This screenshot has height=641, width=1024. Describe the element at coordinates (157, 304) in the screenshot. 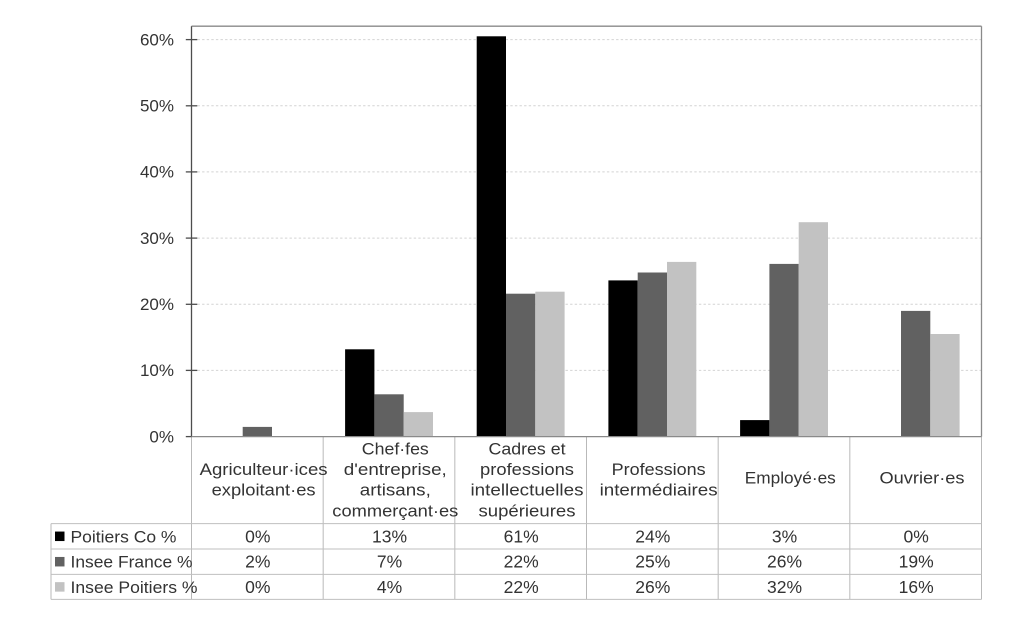

I see `svg-text: 20%` at that location.